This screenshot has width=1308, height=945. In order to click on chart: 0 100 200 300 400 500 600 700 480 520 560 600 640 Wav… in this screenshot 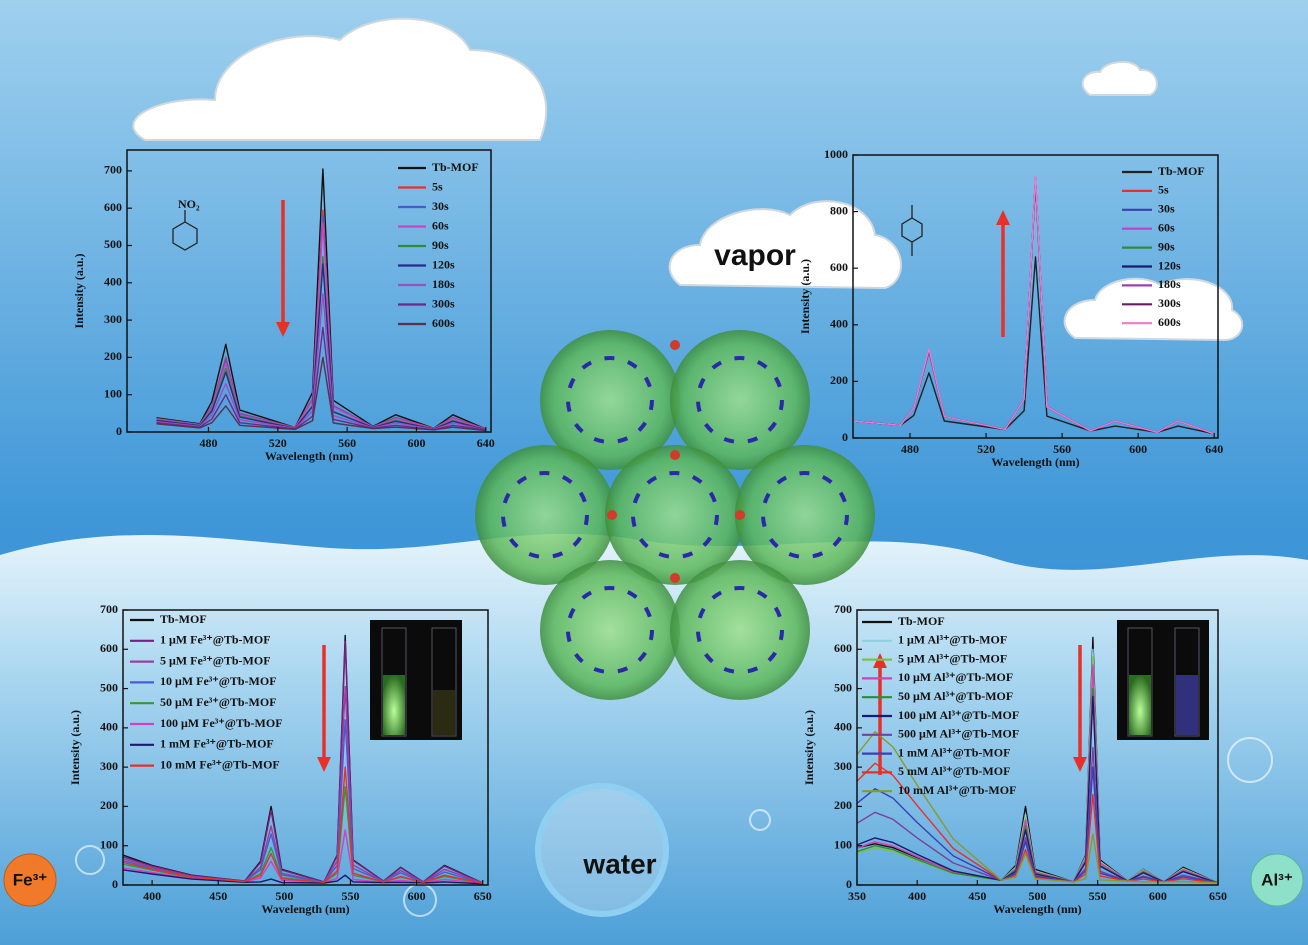, I will do `click(283, 306)`.